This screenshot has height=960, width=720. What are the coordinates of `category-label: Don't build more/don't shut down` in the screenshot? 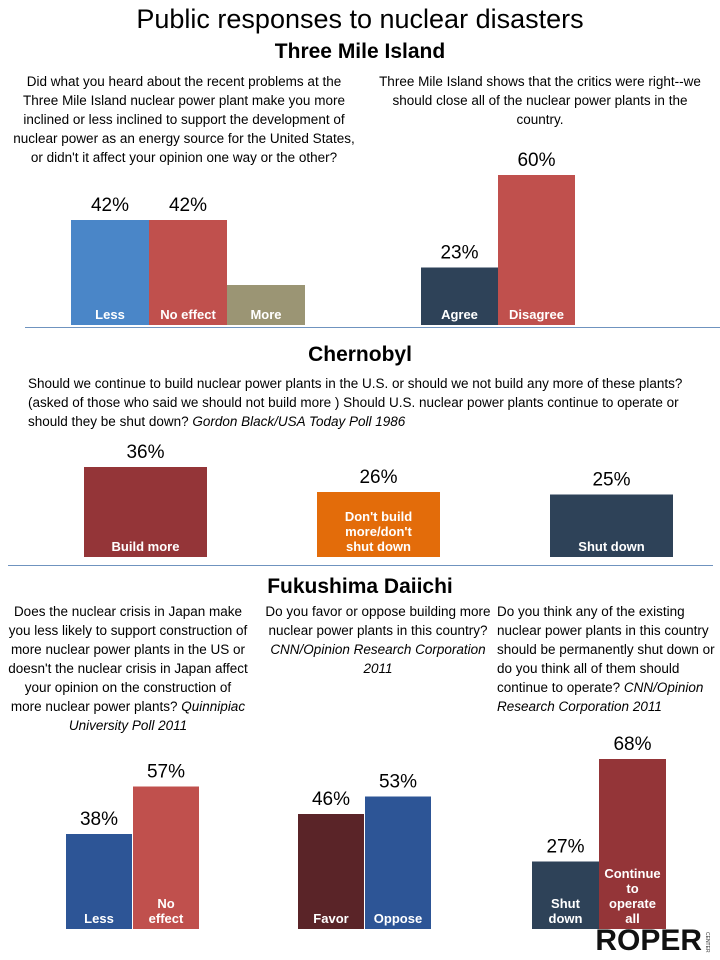 It's located at (379, 531).